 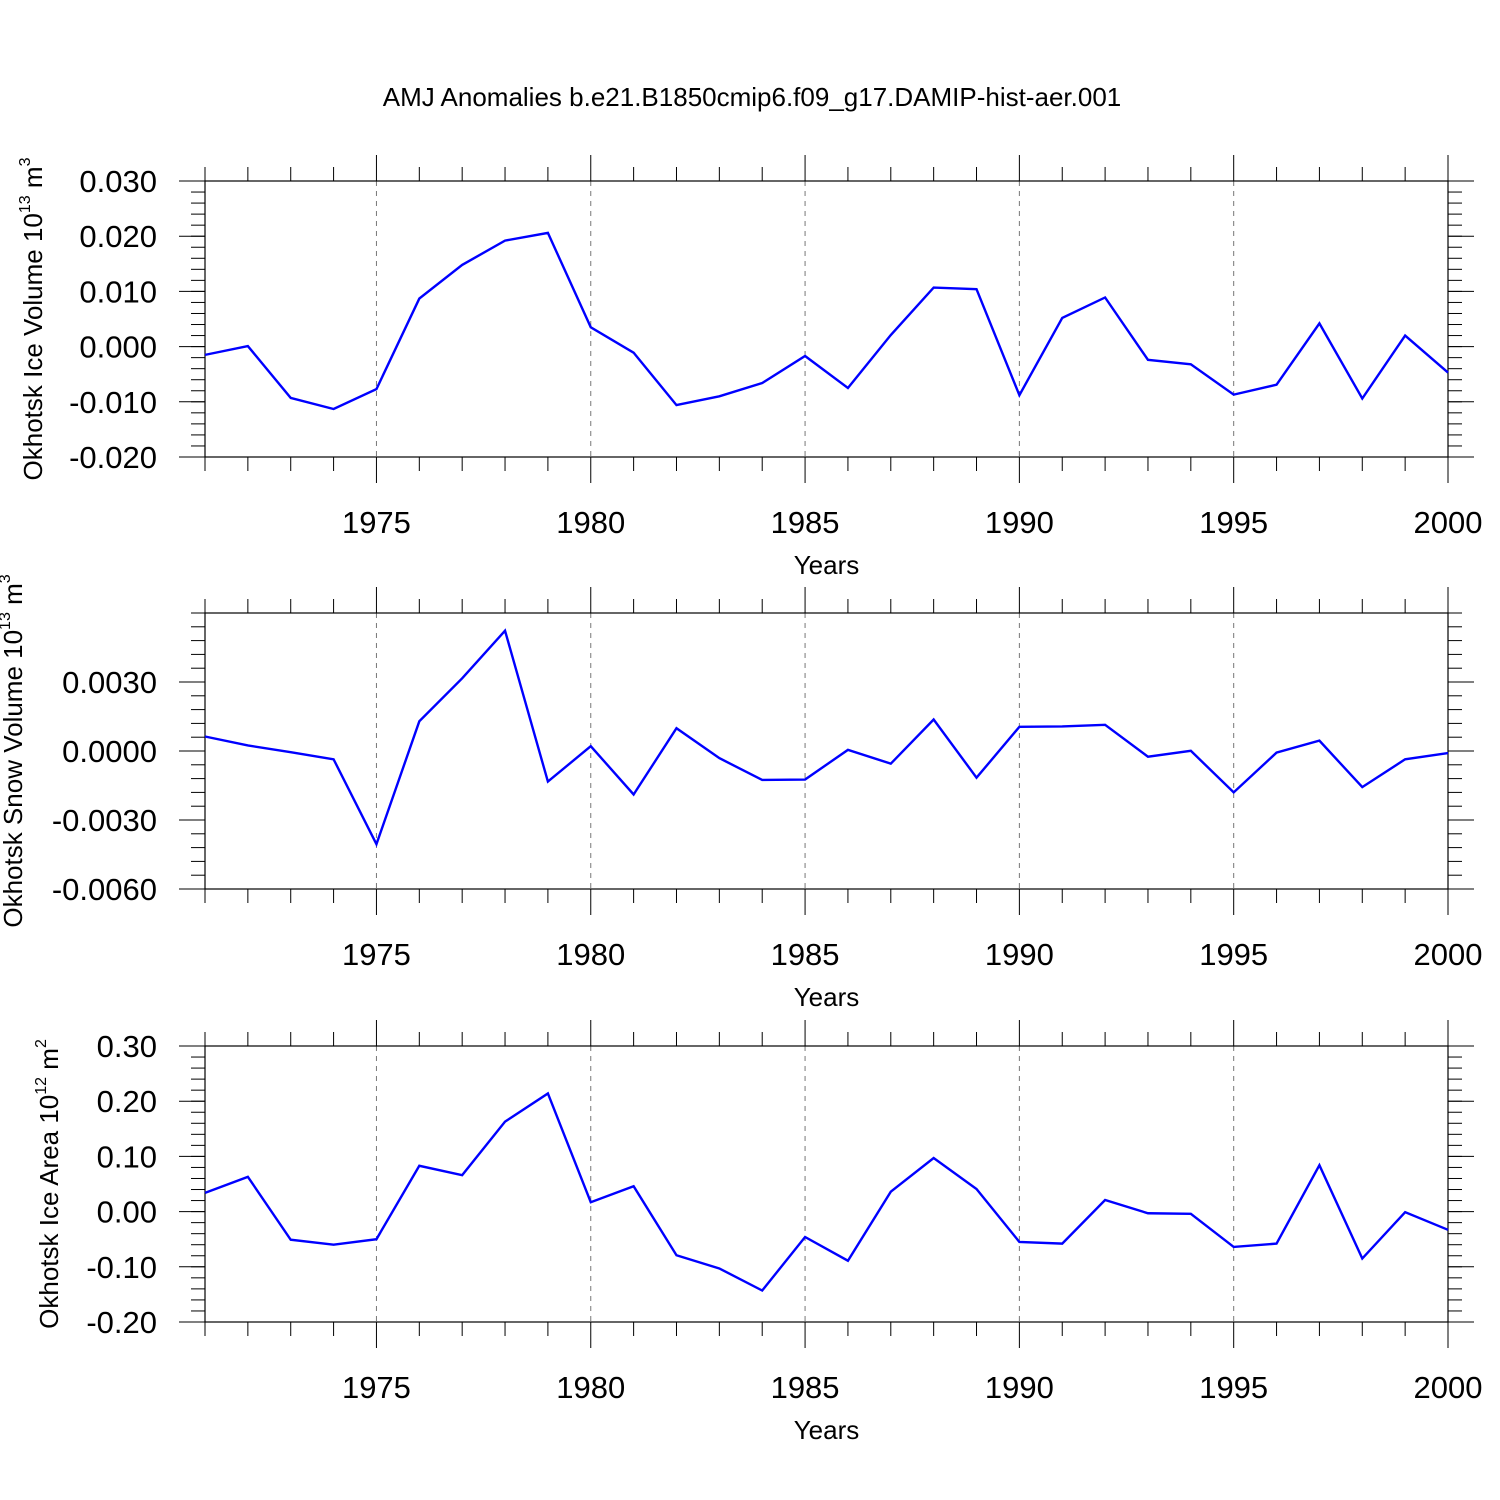 What do you see at coordinates (104, 820) in the screenshot?
I see `y-tick-label: -0.0030` at bounding box center [104, 820].